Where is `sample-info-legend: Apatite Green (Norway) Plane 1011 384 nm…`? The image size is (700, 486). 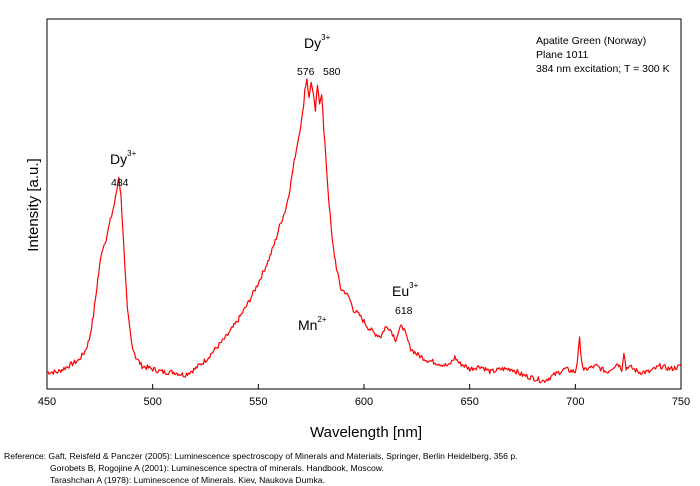
sample-info-legend: Apatite Green (Norway) Plane 1011 384 nm… is located at coordinates (603, 55).